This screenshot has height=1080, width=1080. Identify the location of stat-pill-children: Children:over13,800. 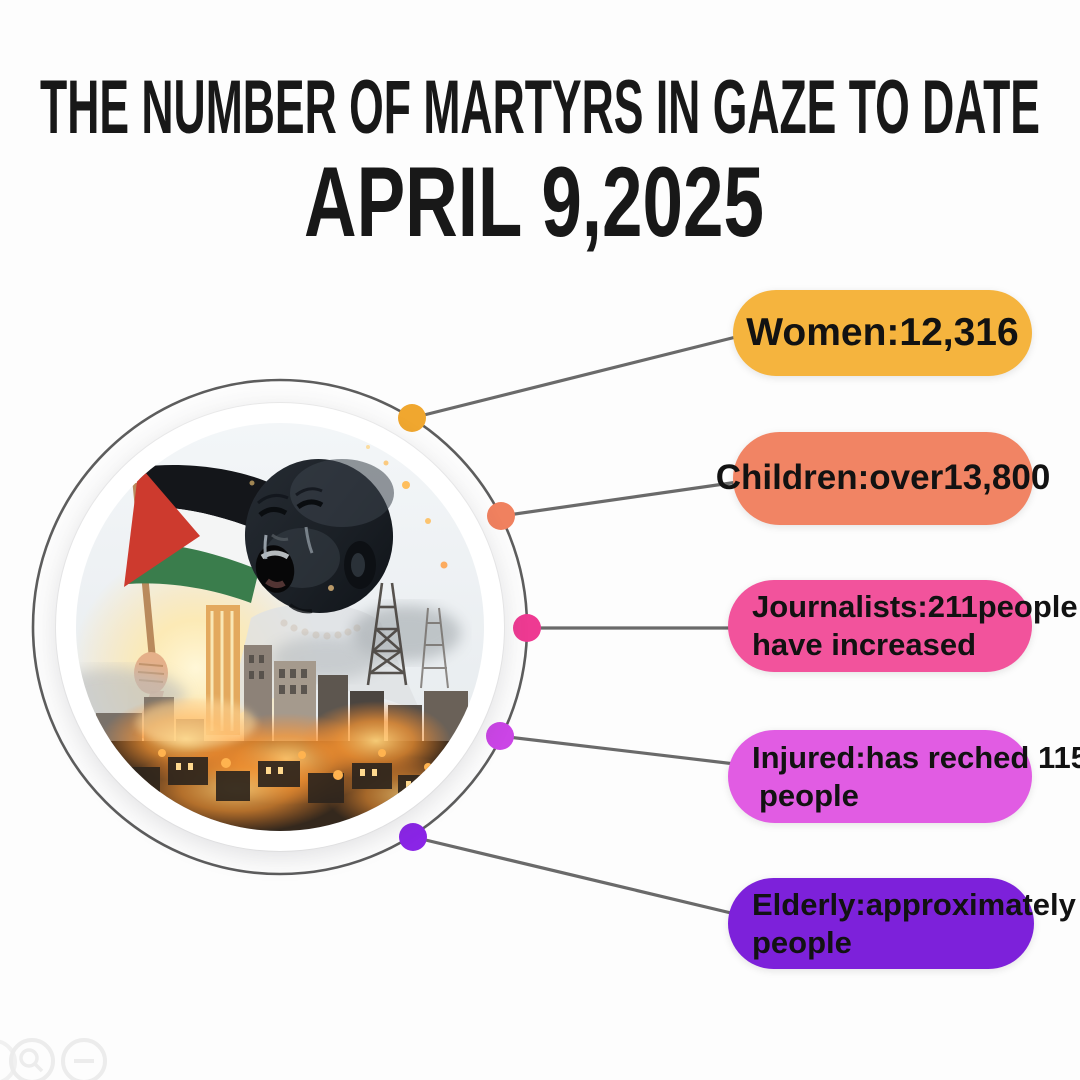
(883, 478).